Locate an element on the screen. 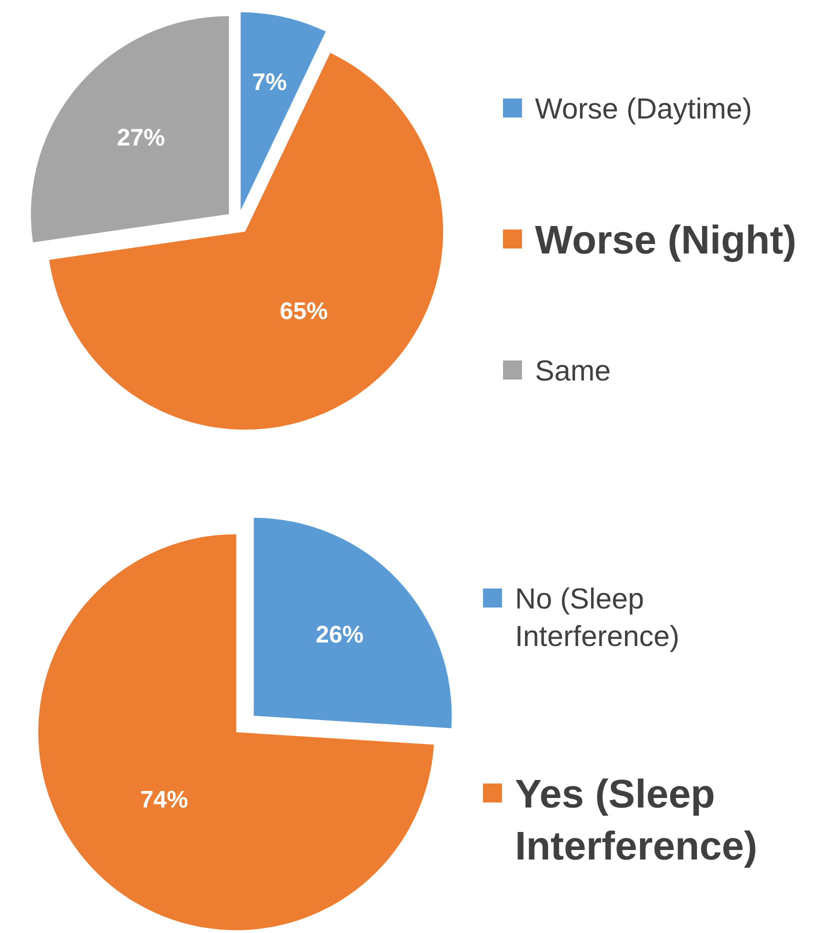  legend-label: Yes (Sleep Interference) is located at coordinates (636, 820).